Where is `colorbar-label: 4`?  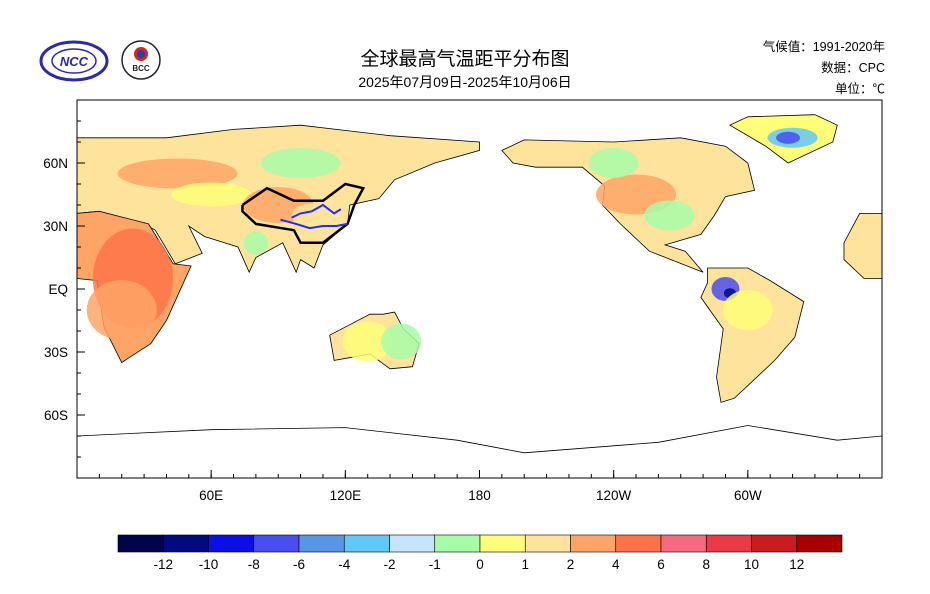 colorbar-label: 4 is located at coordinates (616, 564).